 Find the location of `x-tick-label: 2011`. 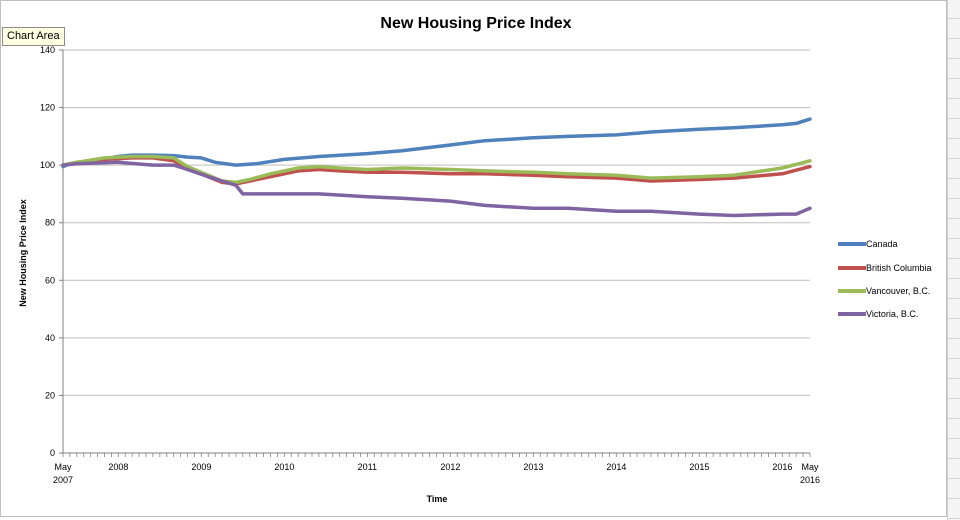

x-tick-label: 2011 is located at coordinates (367, 467).